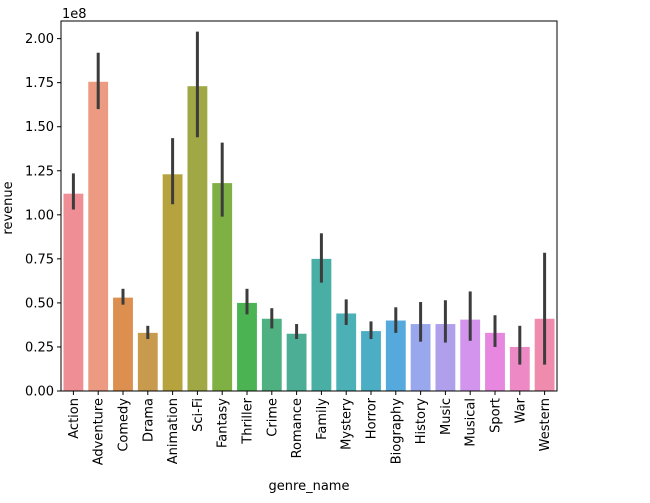  I want to click on y-tick-label: 1.25, so click(39, 171).